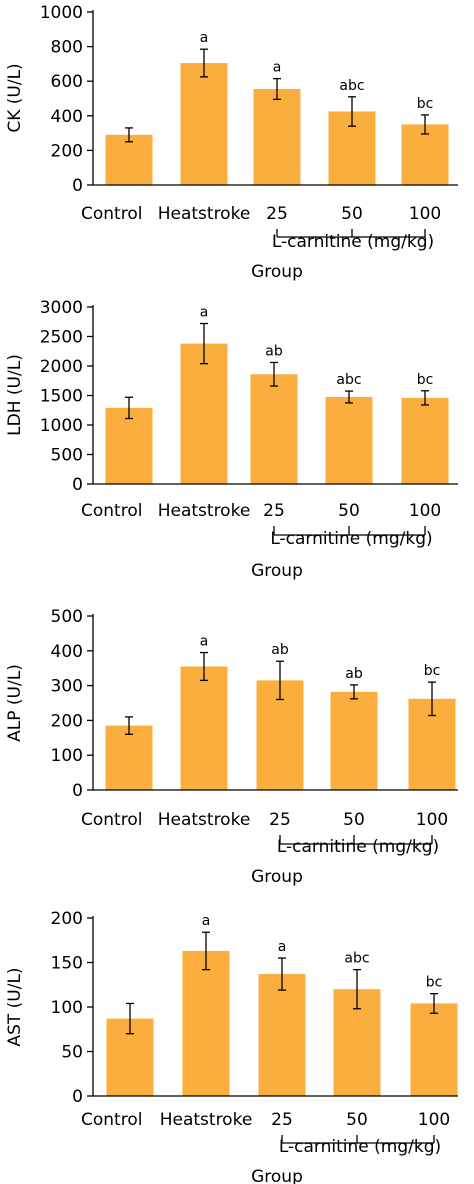 The height and width of the screenshot is (1184, 474). I want to click on y-tick-label: 1500, so click(61, 397).